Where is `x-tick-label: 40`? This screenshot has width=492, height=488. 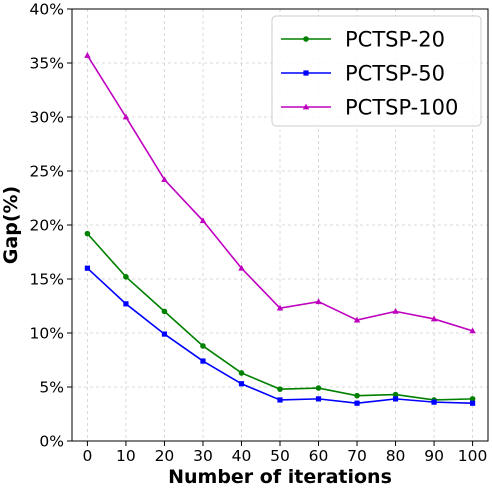
x-tick-label: 40 is located at coordinates (242, 456).